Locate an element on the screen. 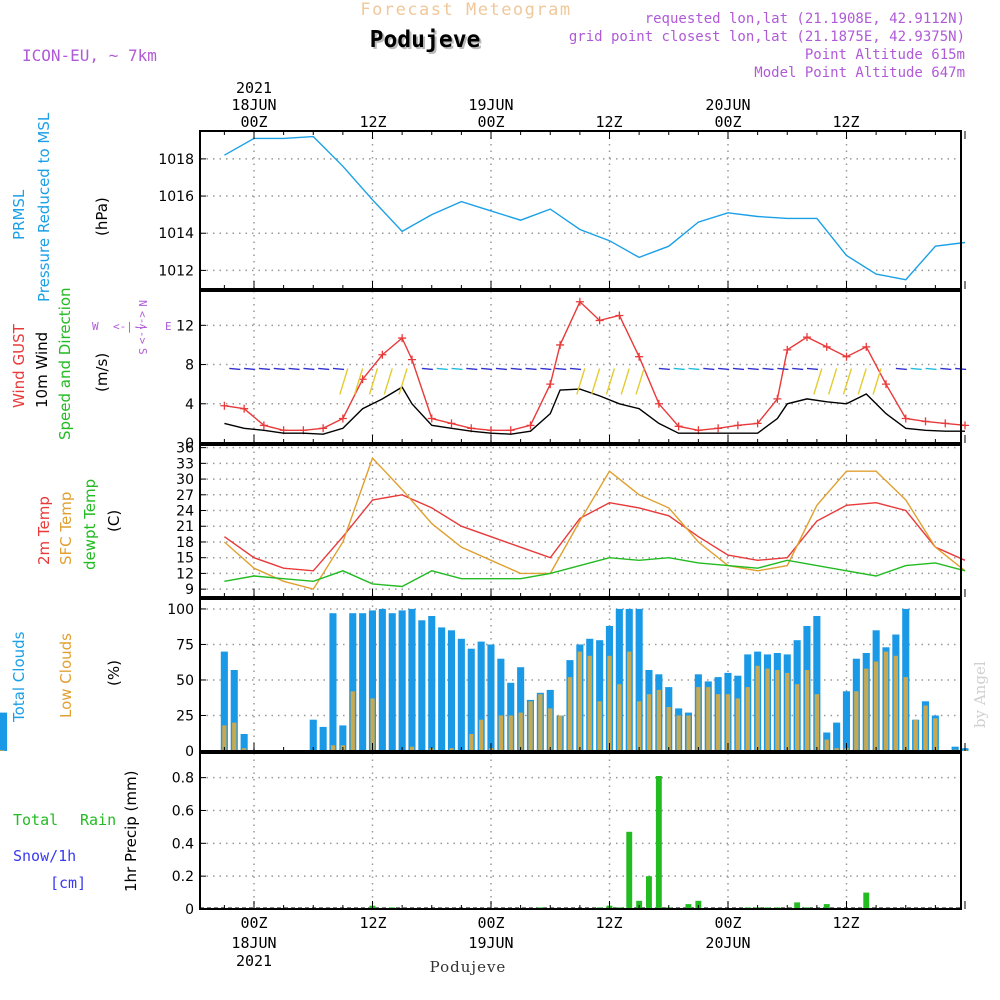  y-tick-label: 4 is located at coordinates (189, 405).